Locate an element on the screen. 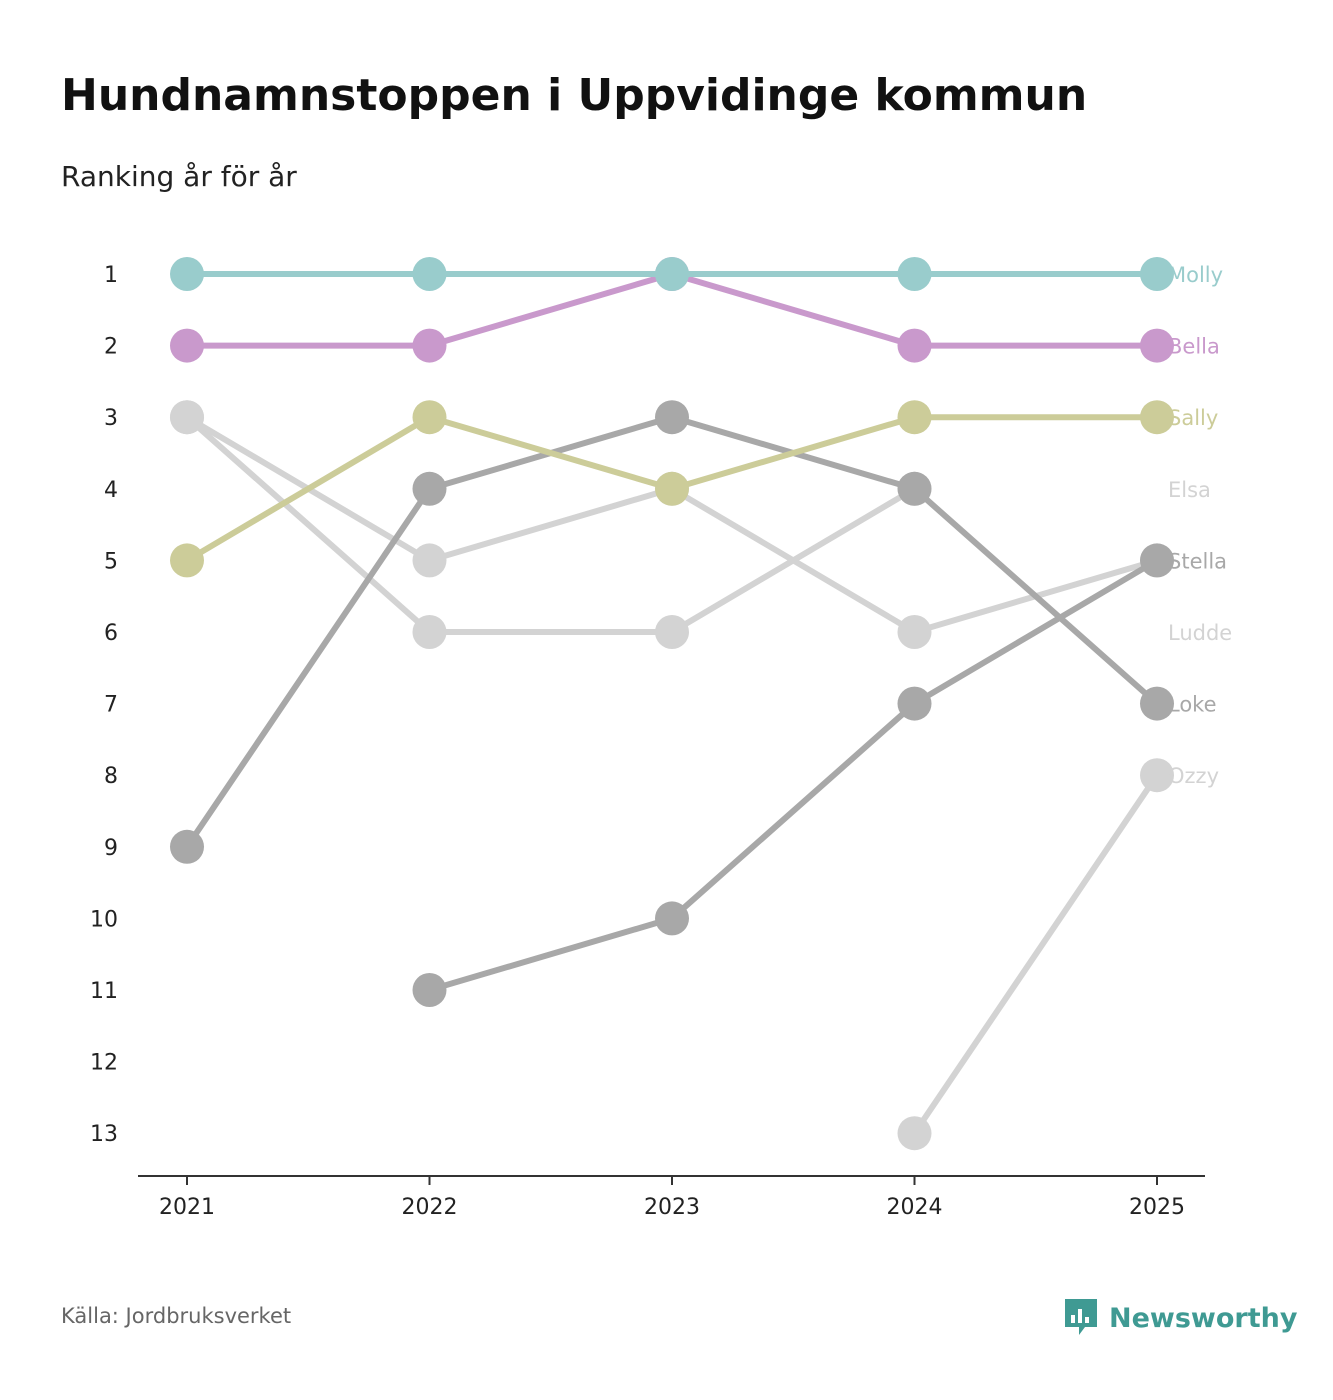  series-label-stella: Stella is located at coordinates (1197, 561).